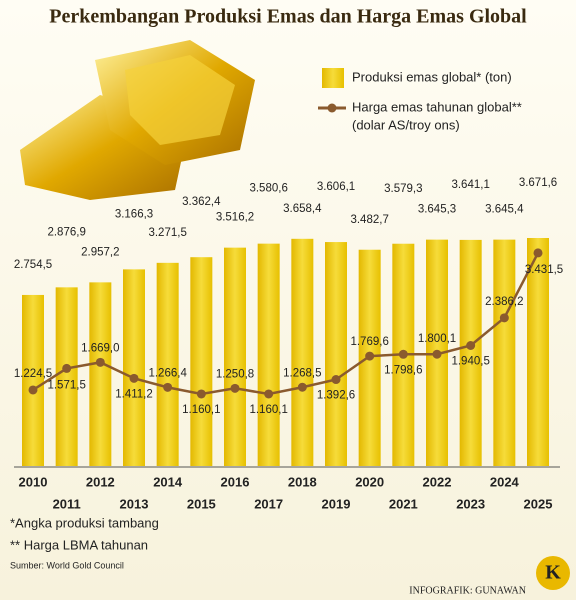 The width and height of the screenshot is (576, 600). Describe the element at coordinates (538, 503) in the screenshot. I see `x-tick-label: 2025` at that location.